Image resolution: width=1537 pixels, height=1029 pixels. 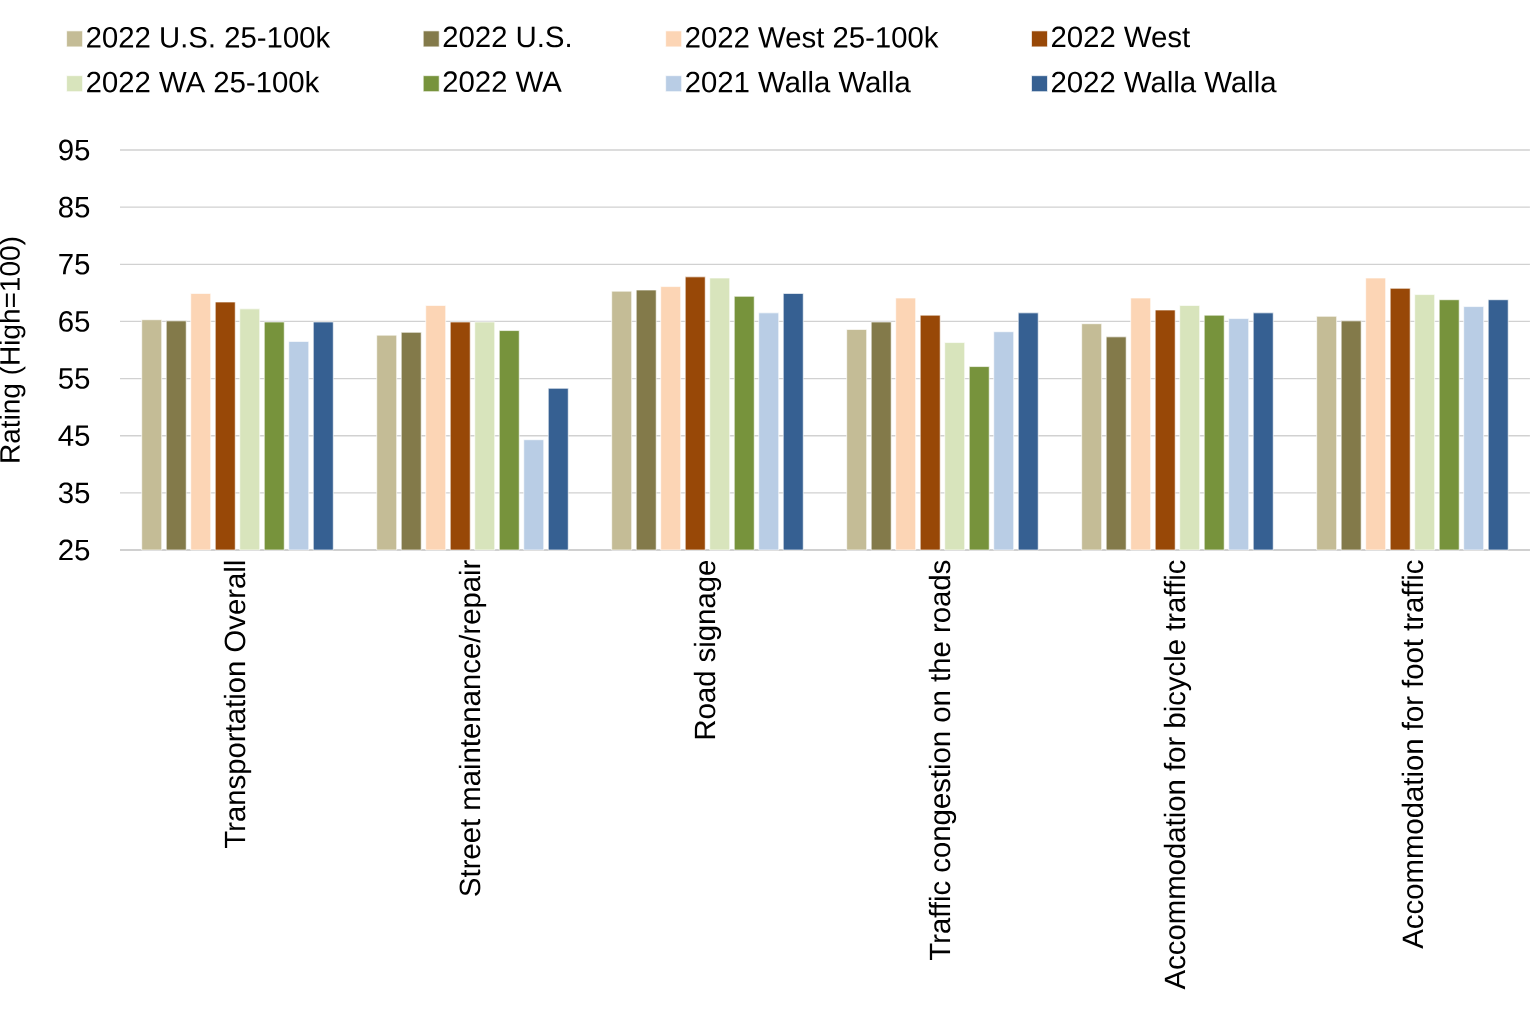 I want to click on y-tick-label: 55, so click(x=74, y=378).